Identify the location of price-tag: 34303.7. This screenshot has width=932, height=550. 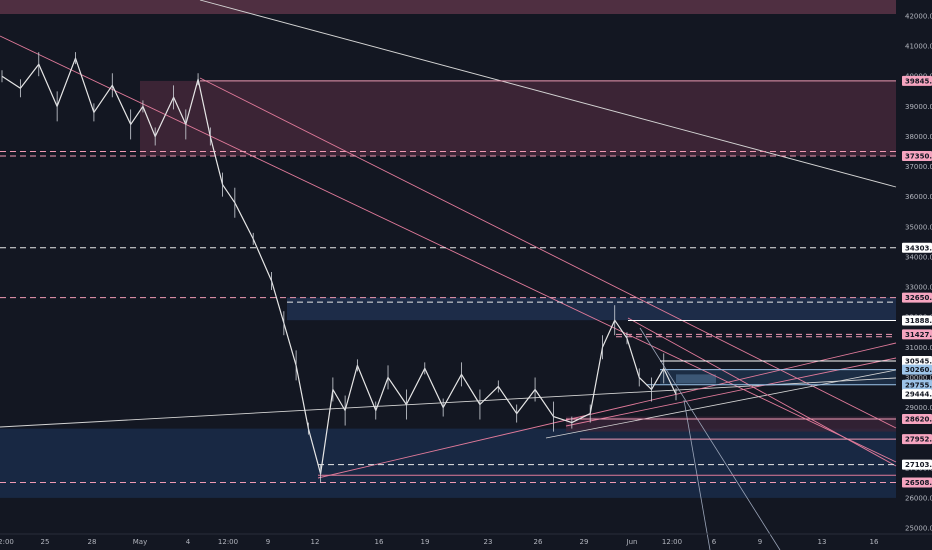
(917, 247).